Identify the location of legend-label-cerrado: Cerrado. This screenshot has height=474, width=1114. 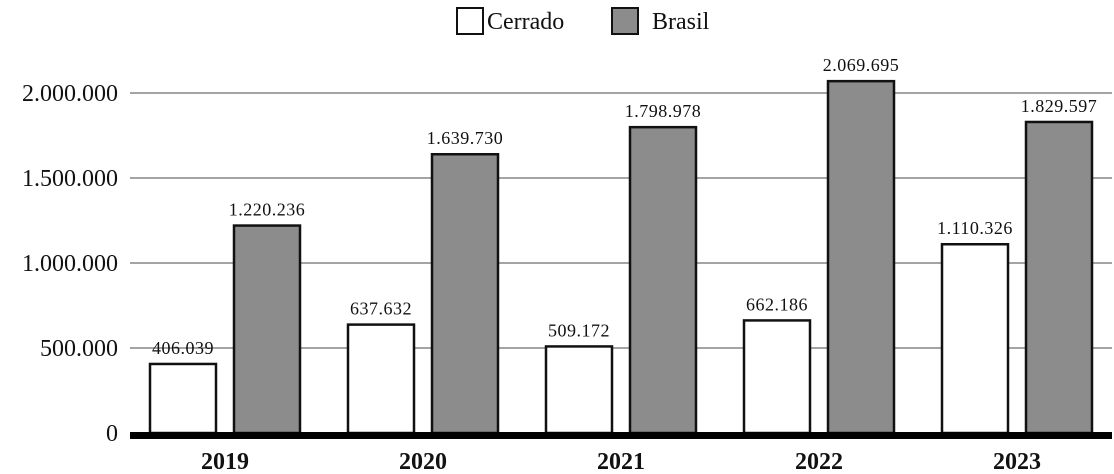
(525, 22).